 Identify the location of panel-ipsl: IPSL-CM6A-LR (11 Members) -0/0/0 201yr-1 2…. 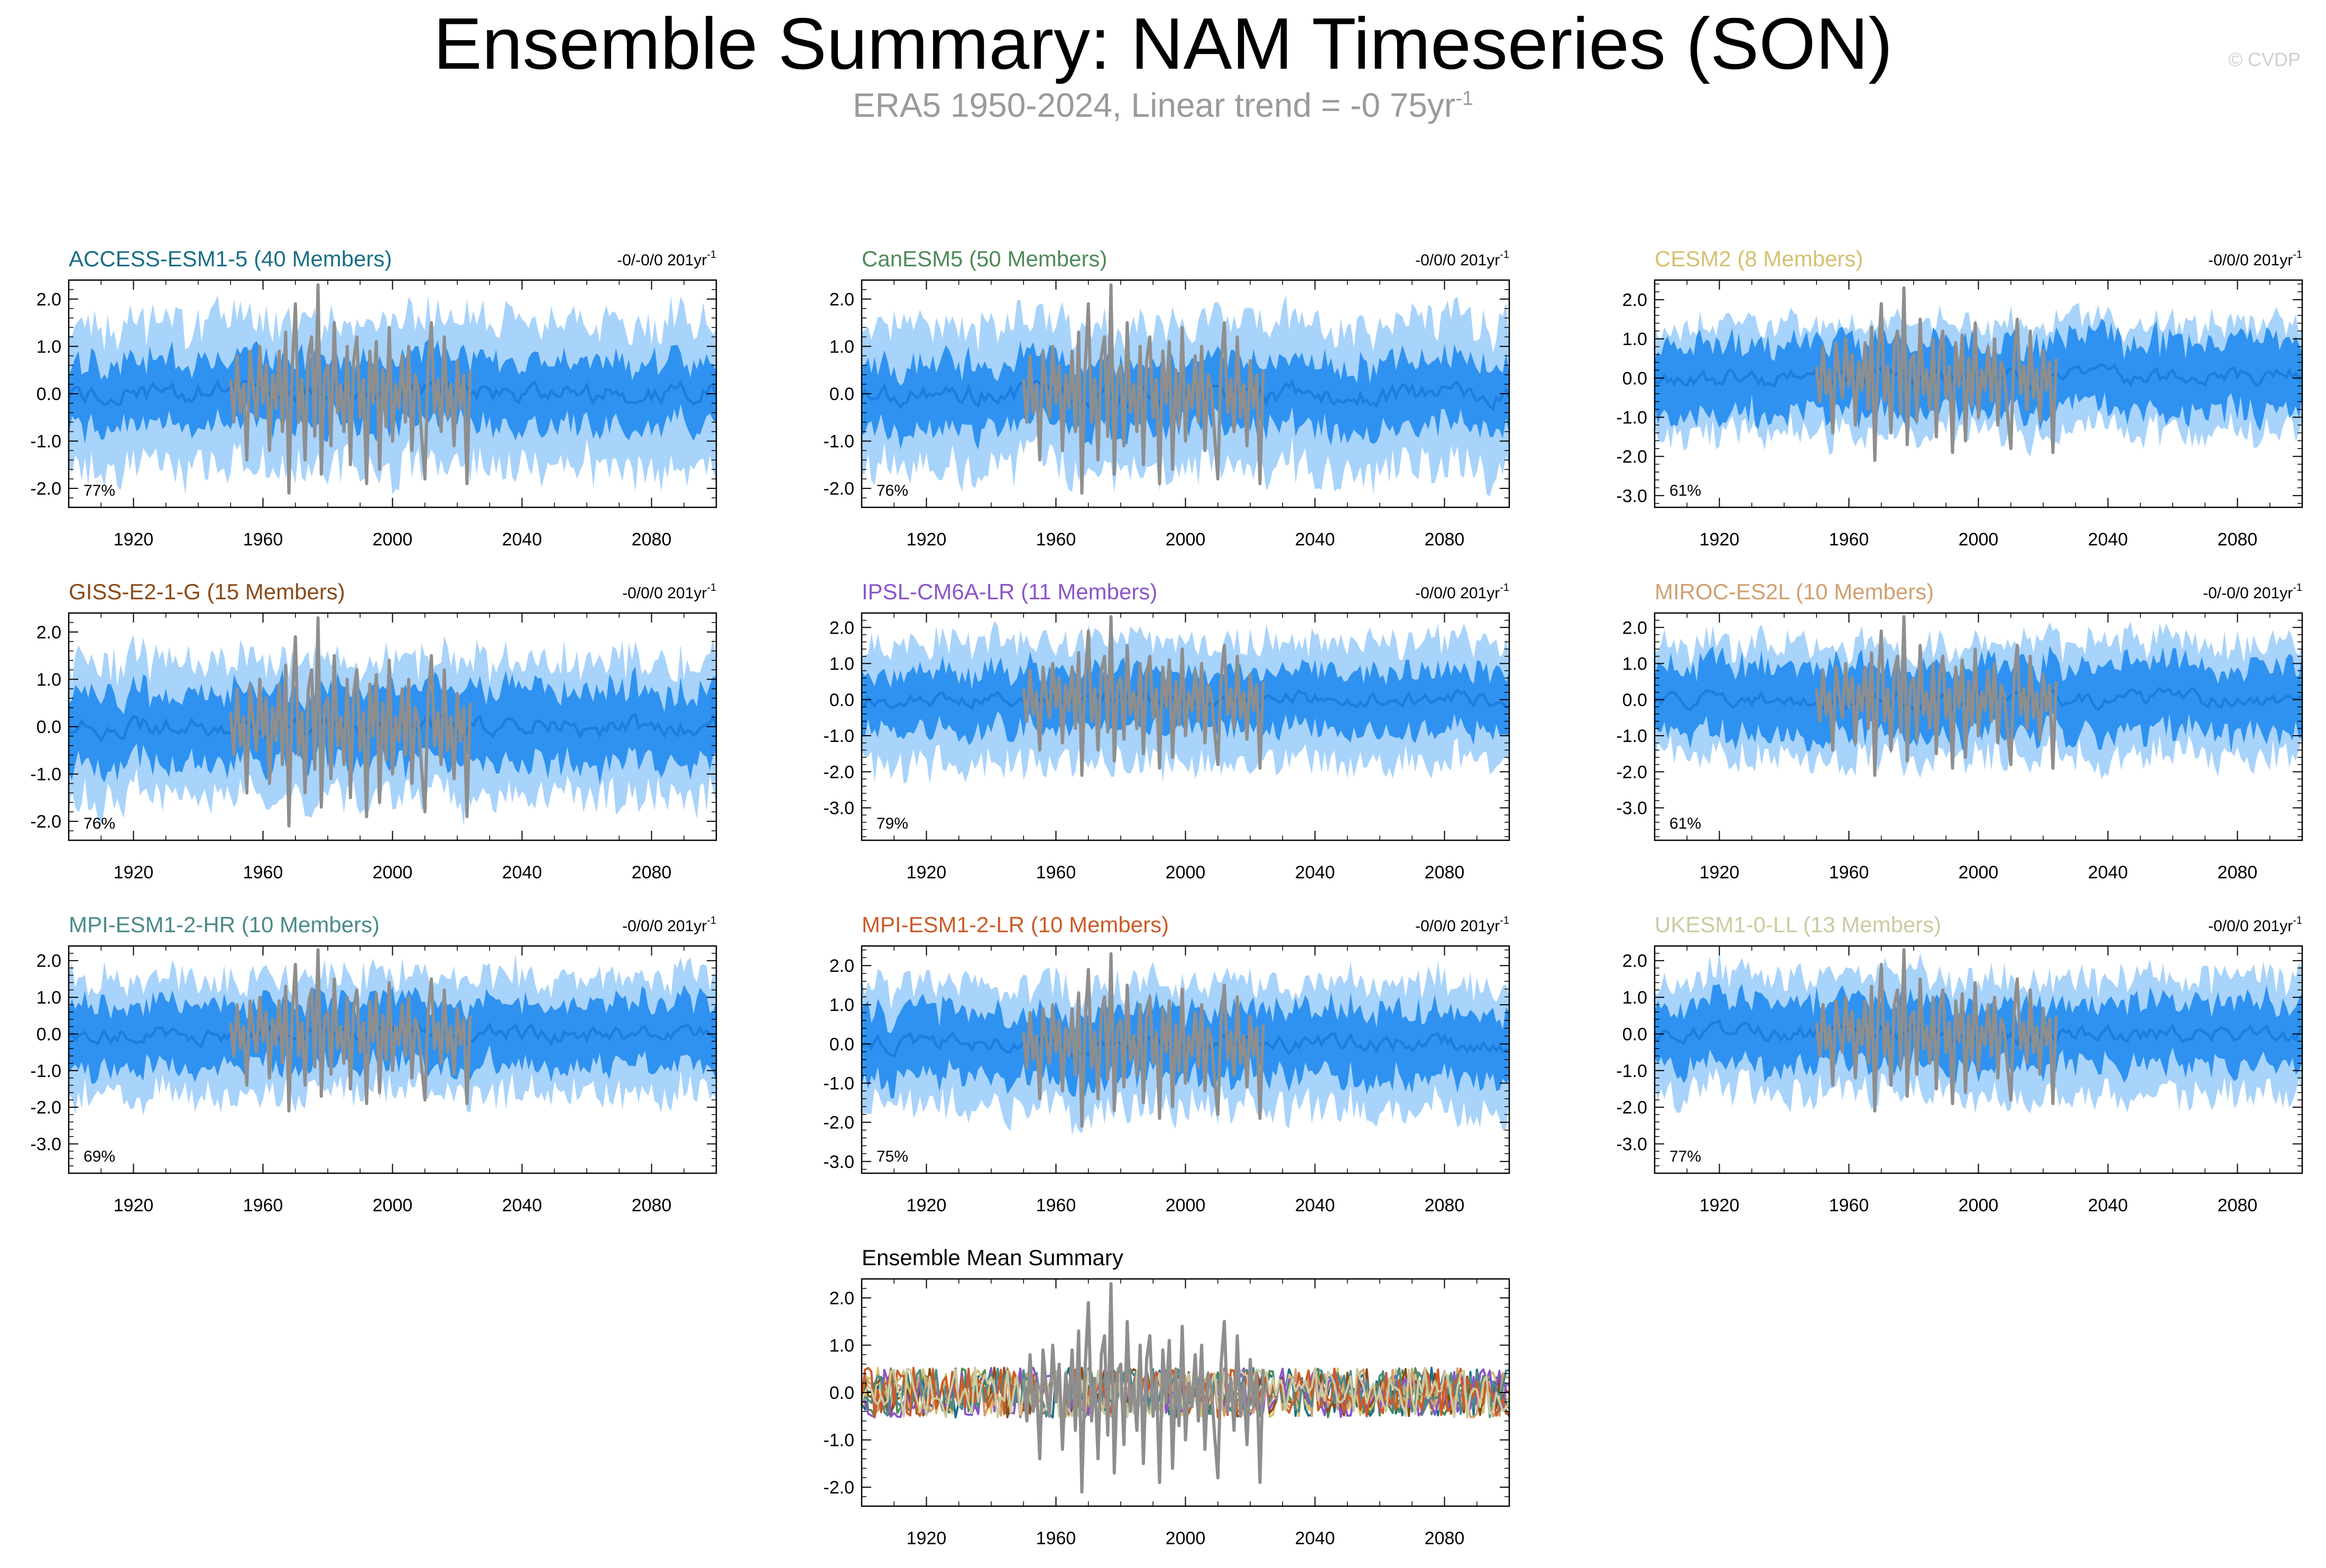
(1166, 731).